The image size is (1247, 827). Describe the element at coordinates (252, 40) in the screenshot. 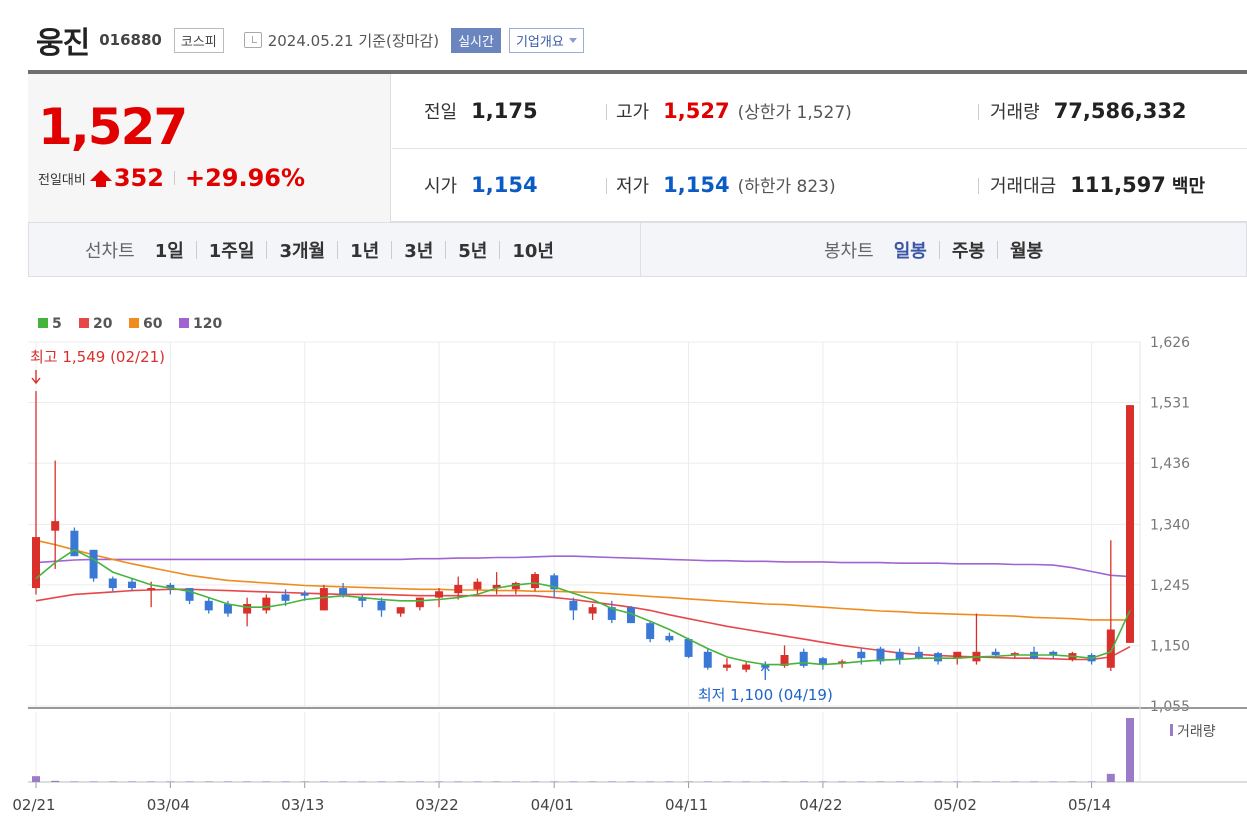

I see `calendar-clock-icon` at that location.